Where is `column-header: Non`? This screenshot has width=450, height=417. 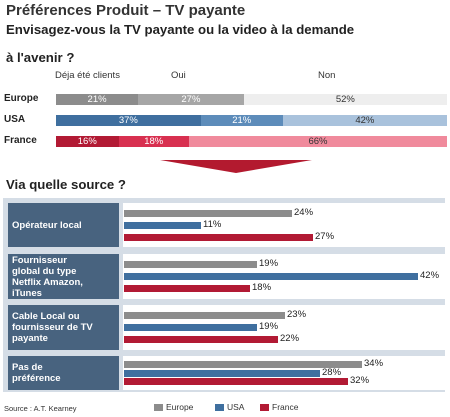 column-header: Non is located at coordinates (327, 75).